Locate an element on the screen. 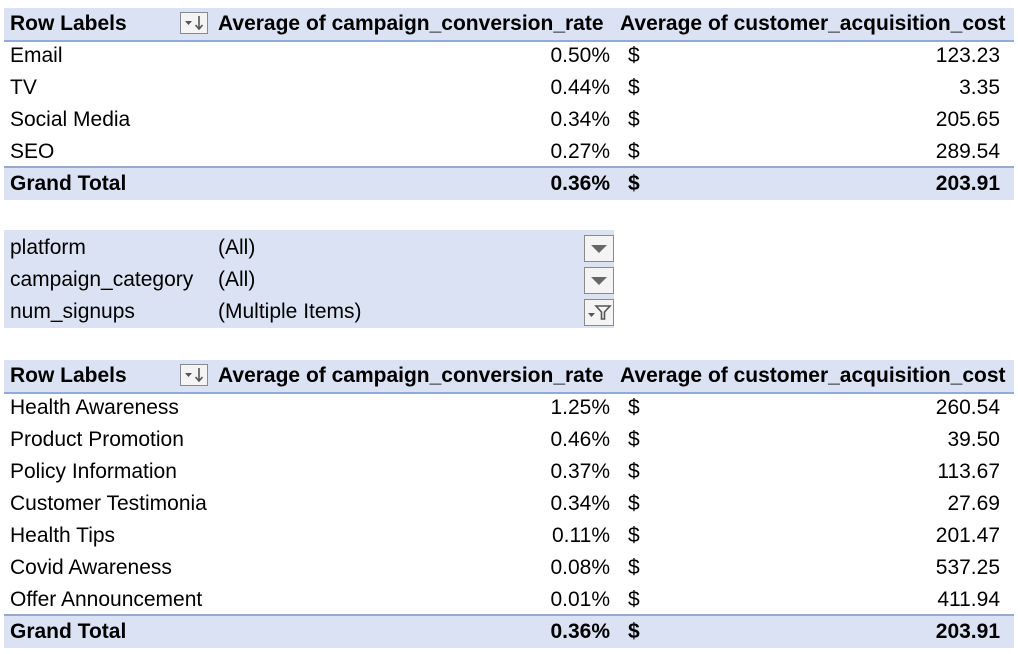 The width and height of the screenshot is (1018, 654). conversion-value: 0.27% is located at coordinates (580, 151).